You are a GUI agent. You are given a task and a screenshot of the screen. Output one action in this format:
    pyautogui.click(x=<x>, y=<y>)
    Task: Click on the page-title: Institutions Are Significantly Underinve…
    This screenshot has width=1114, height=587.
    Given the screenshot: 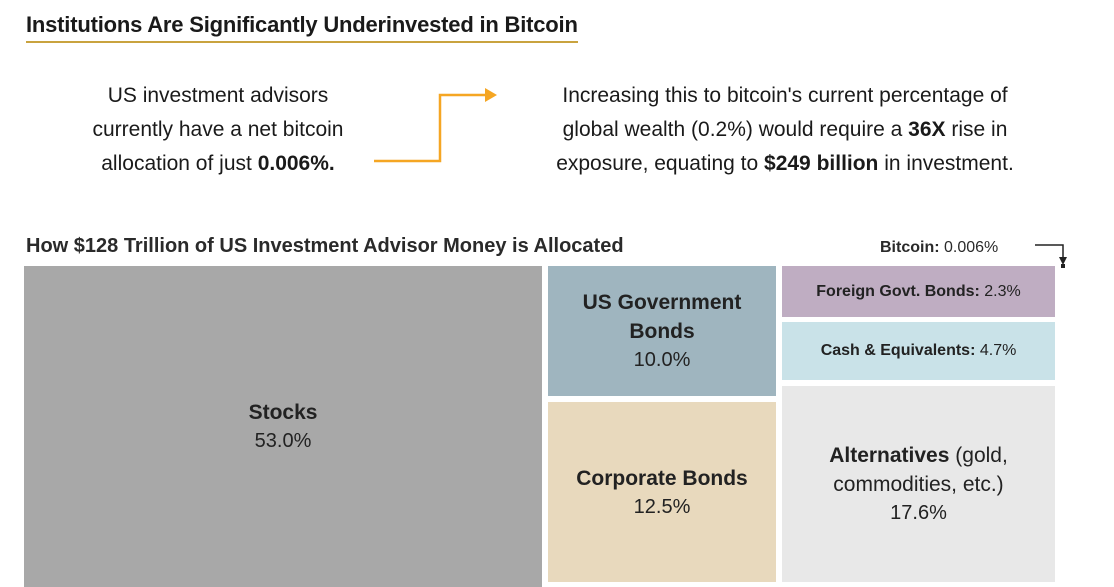 What is the action you would take?
    pyautogui.click(x=302, y=27)
    